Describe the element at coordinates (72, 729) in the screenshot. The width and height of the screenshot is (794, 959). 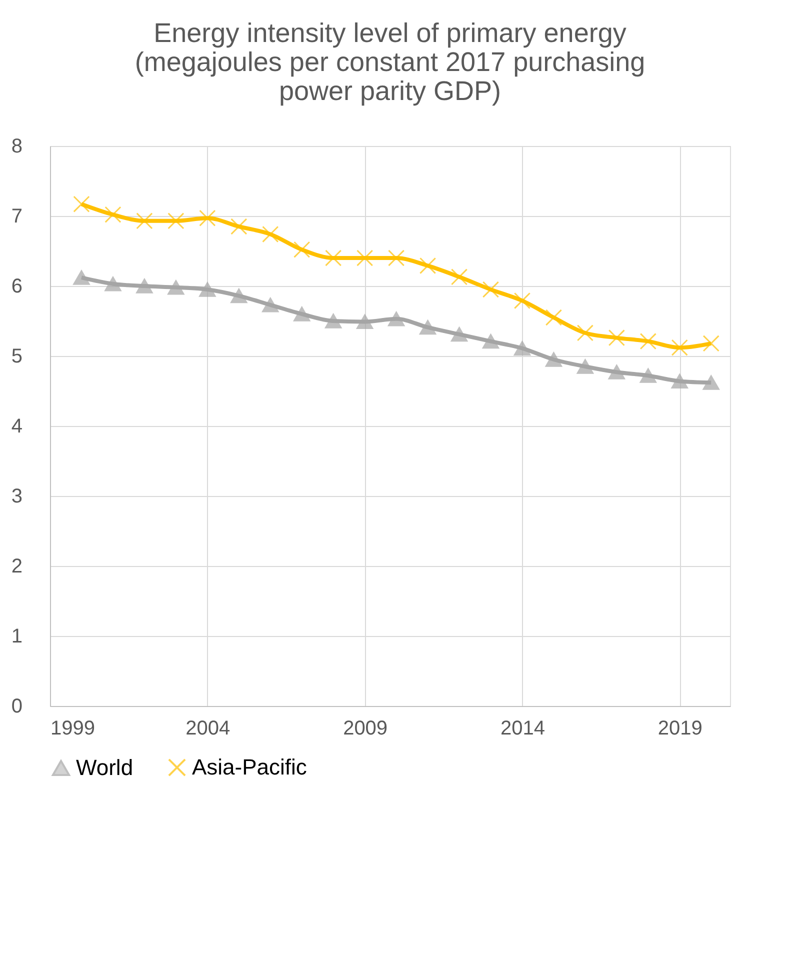
I see `x-tick-label: 1999` at that location.